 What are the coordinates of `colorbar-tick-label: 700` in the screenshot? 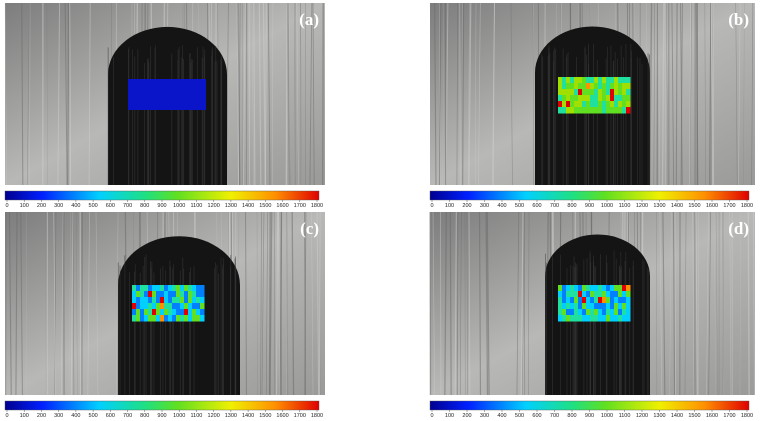 It's located at (554, 416).